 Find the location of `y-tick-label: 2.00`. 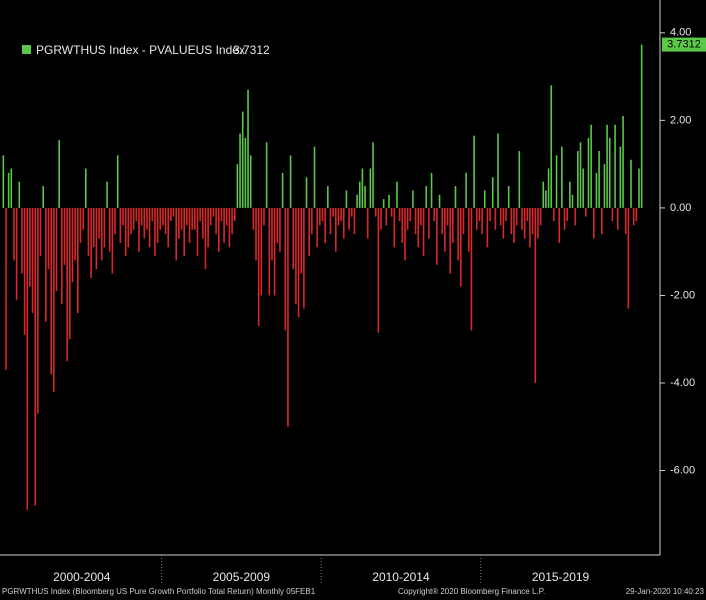

y-tick-label: 2.00 is located at coordinates (680, 120).